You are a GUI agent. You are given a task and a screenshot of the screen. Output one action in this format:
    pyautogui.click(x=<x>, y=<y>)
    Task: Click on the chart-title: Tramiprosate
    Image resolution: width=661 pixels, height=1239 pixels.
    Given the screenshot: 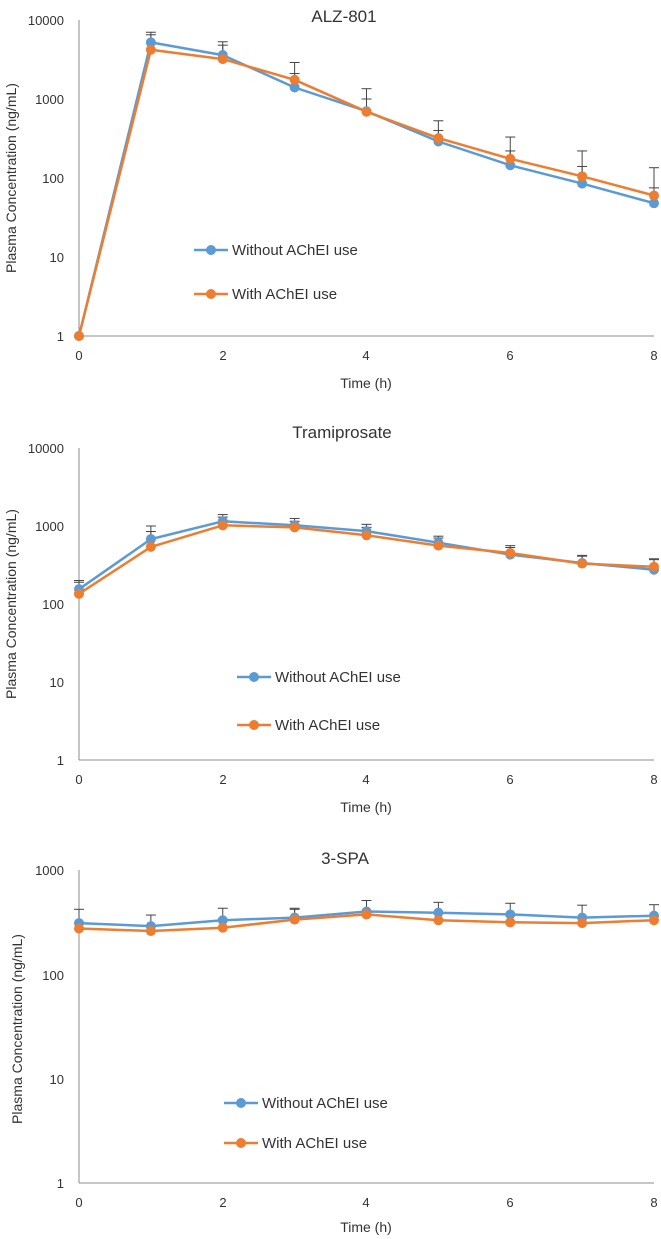 What is the action you would take?
    pyautogui.click(x=342, y=432)
    